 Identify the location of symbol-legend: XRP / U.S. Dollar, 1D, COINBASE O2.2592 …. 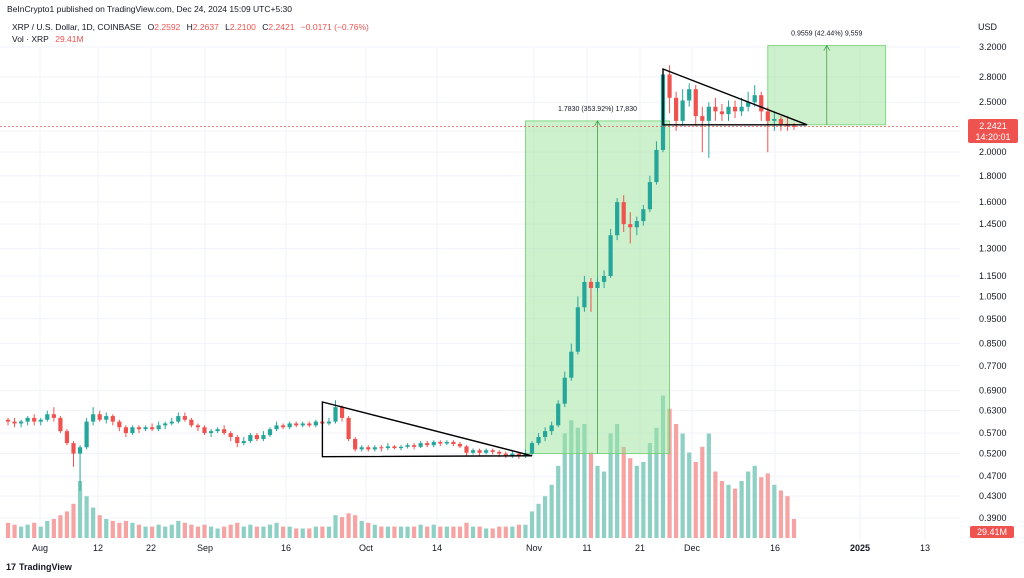
(190, 27).